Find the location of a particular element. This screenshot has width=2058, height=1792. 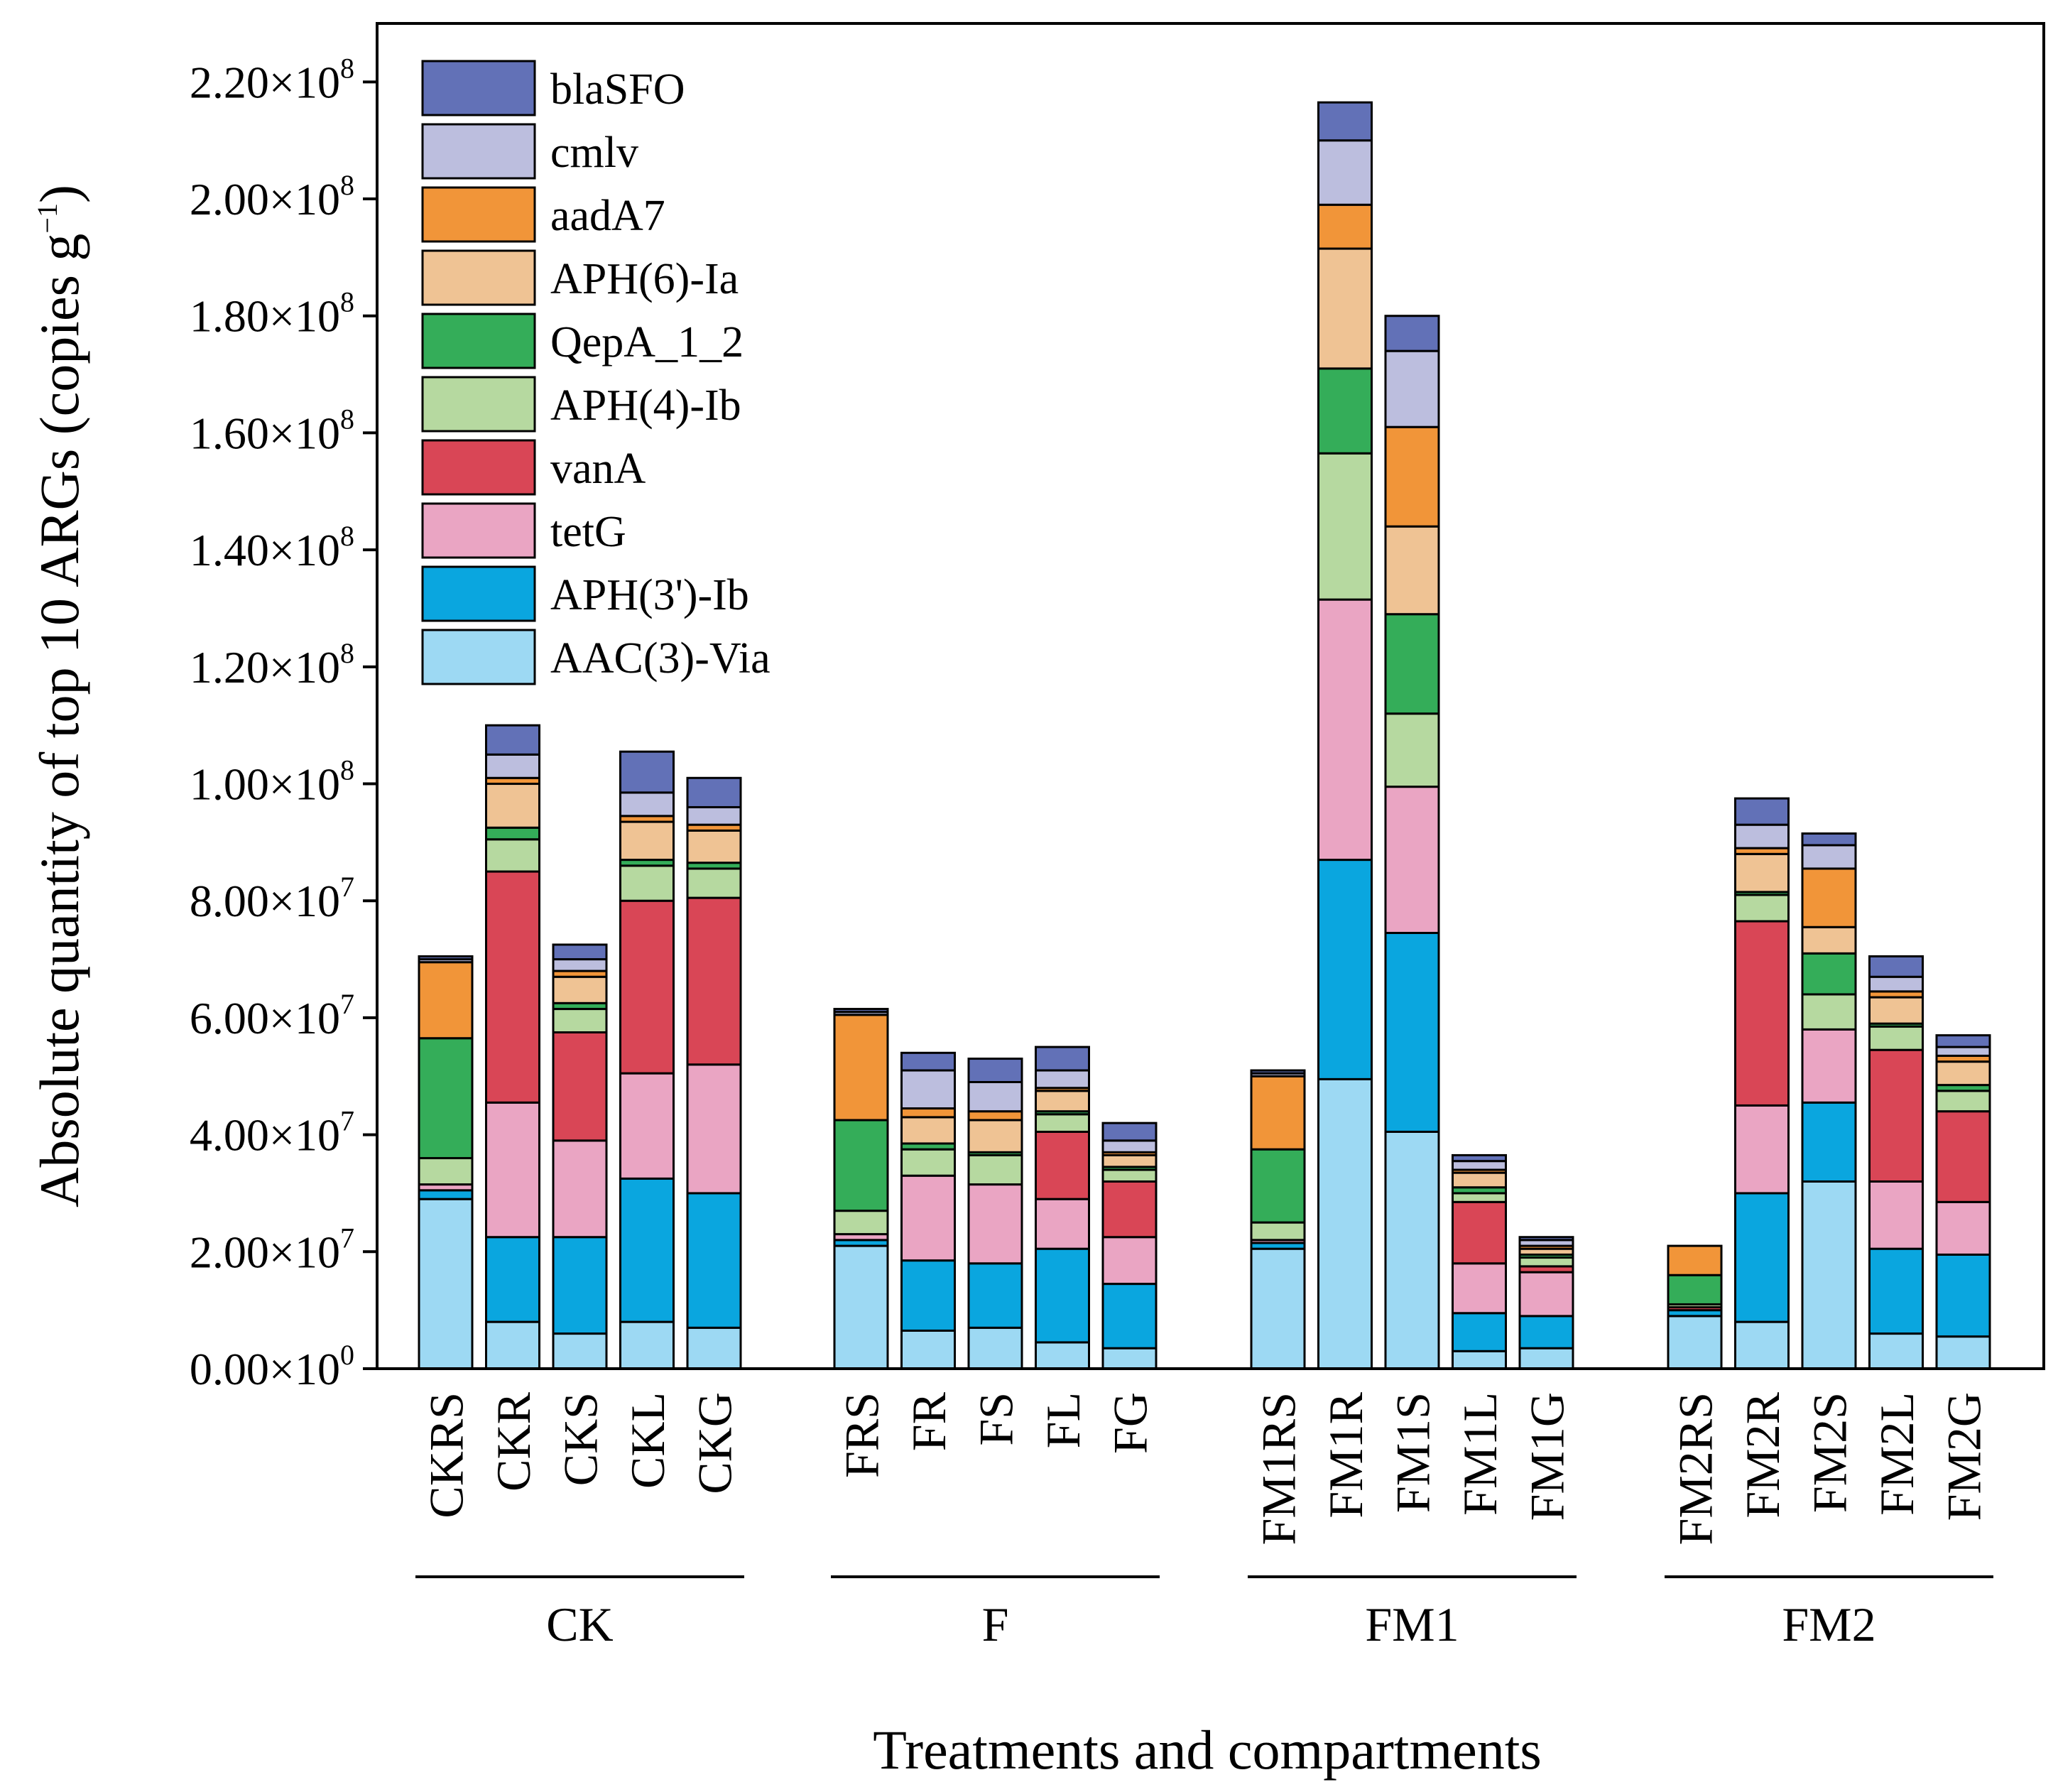

legend-swatch-APH-4-Ib is located at coordinates (479, 405).